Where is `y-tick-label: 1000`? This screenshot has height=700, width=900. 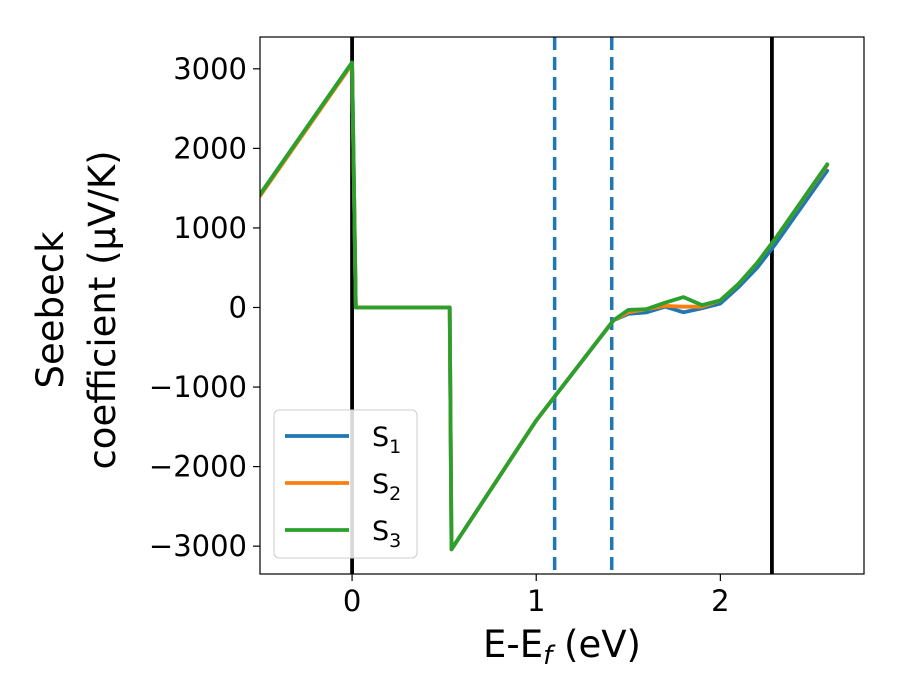
y-tick-label: 1000 is located at coordinates (210, 228).